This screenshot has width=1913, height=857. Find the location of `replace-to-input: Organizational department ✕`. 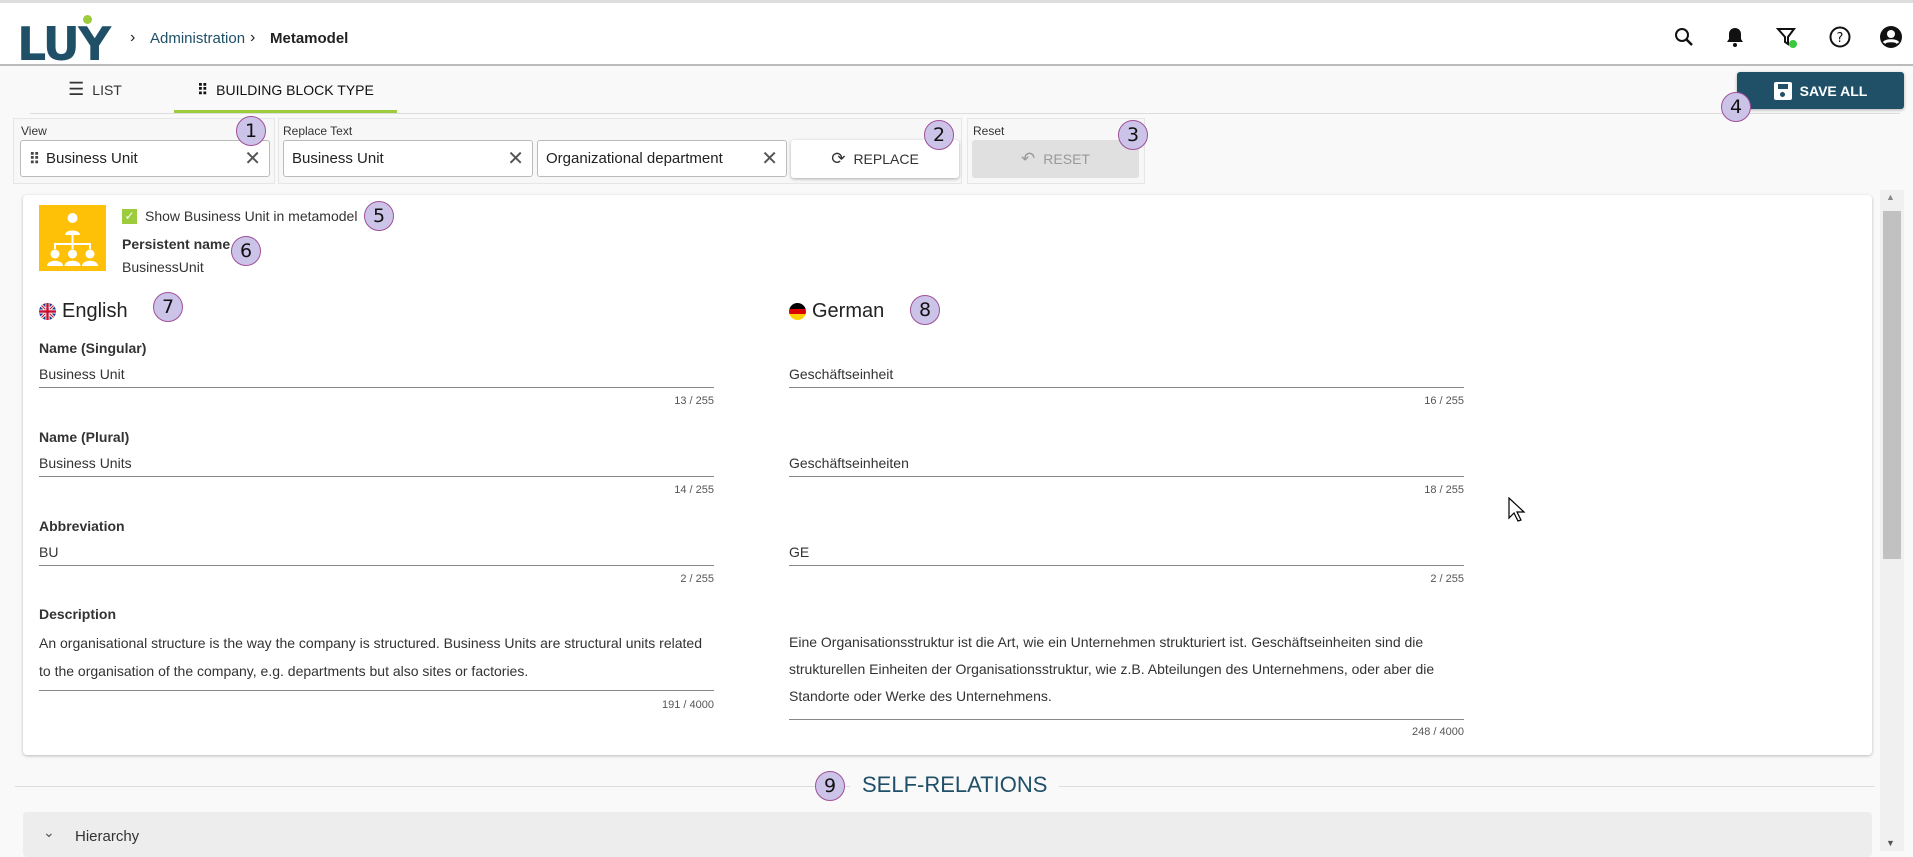

replace-to-input: Organizational department ✕ is located at coordinates (662, 158).